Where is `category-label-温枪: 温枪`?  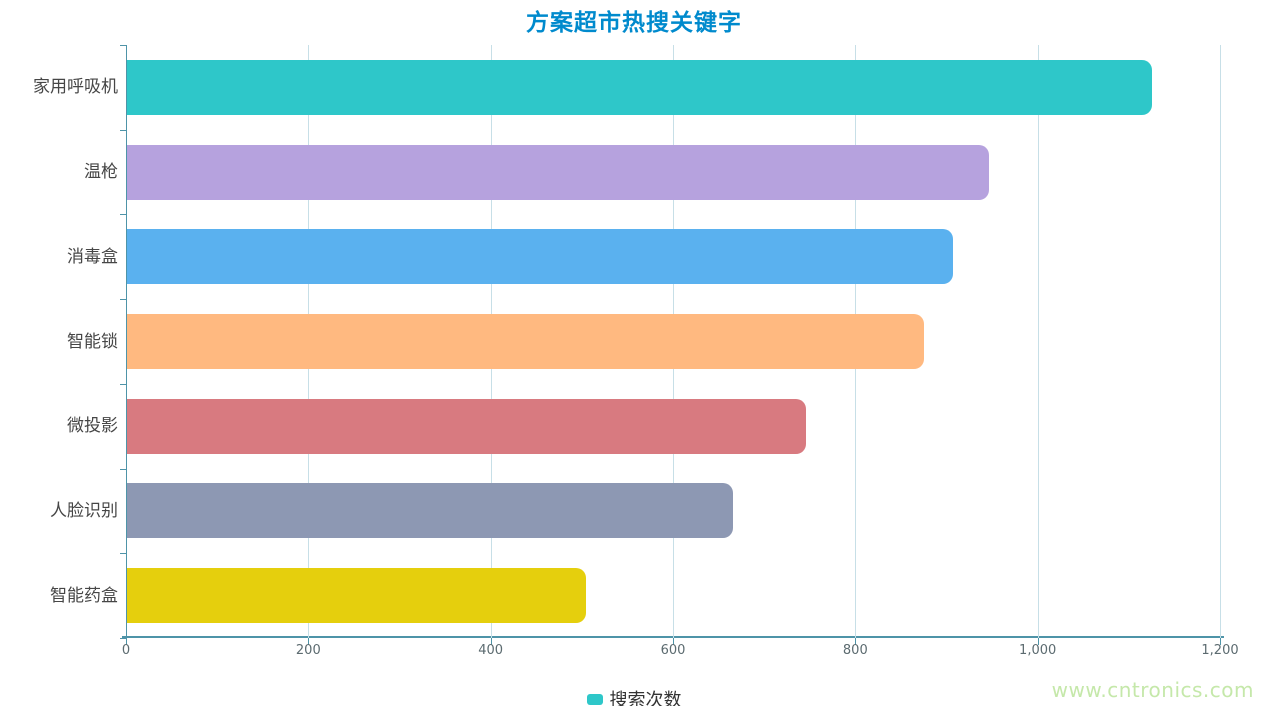
category-label-温枪: 温枪 is located at coordinates (101, 172).